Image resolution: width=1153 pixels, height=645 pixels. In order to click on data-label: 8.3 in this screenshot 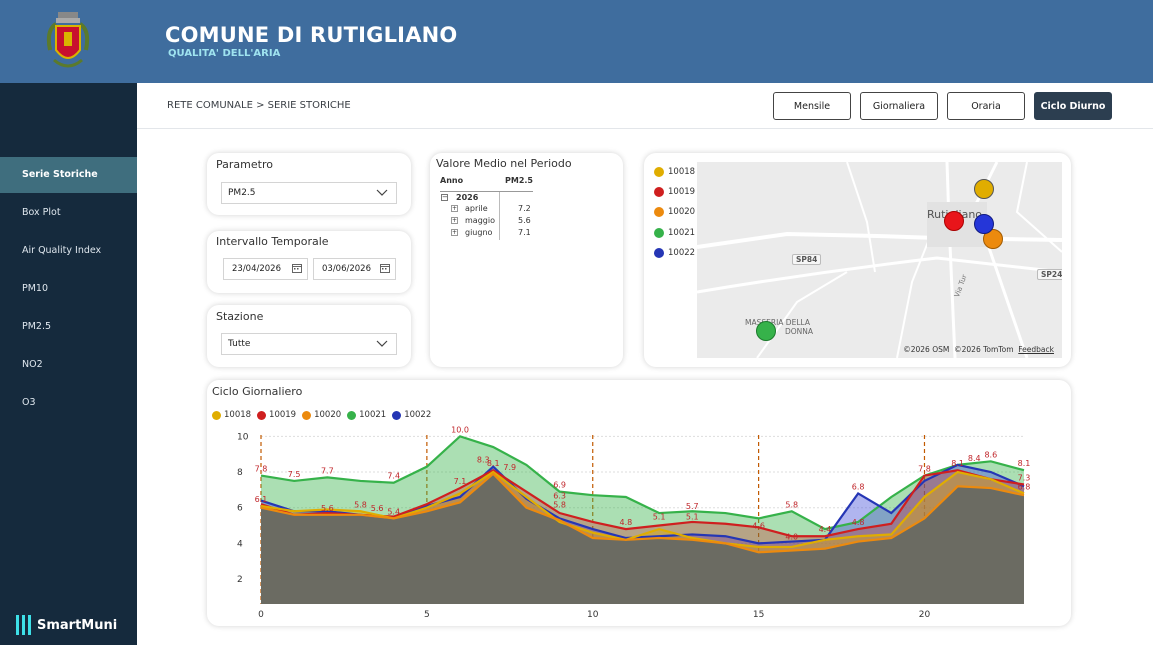, I will do `click(483, 460)`.